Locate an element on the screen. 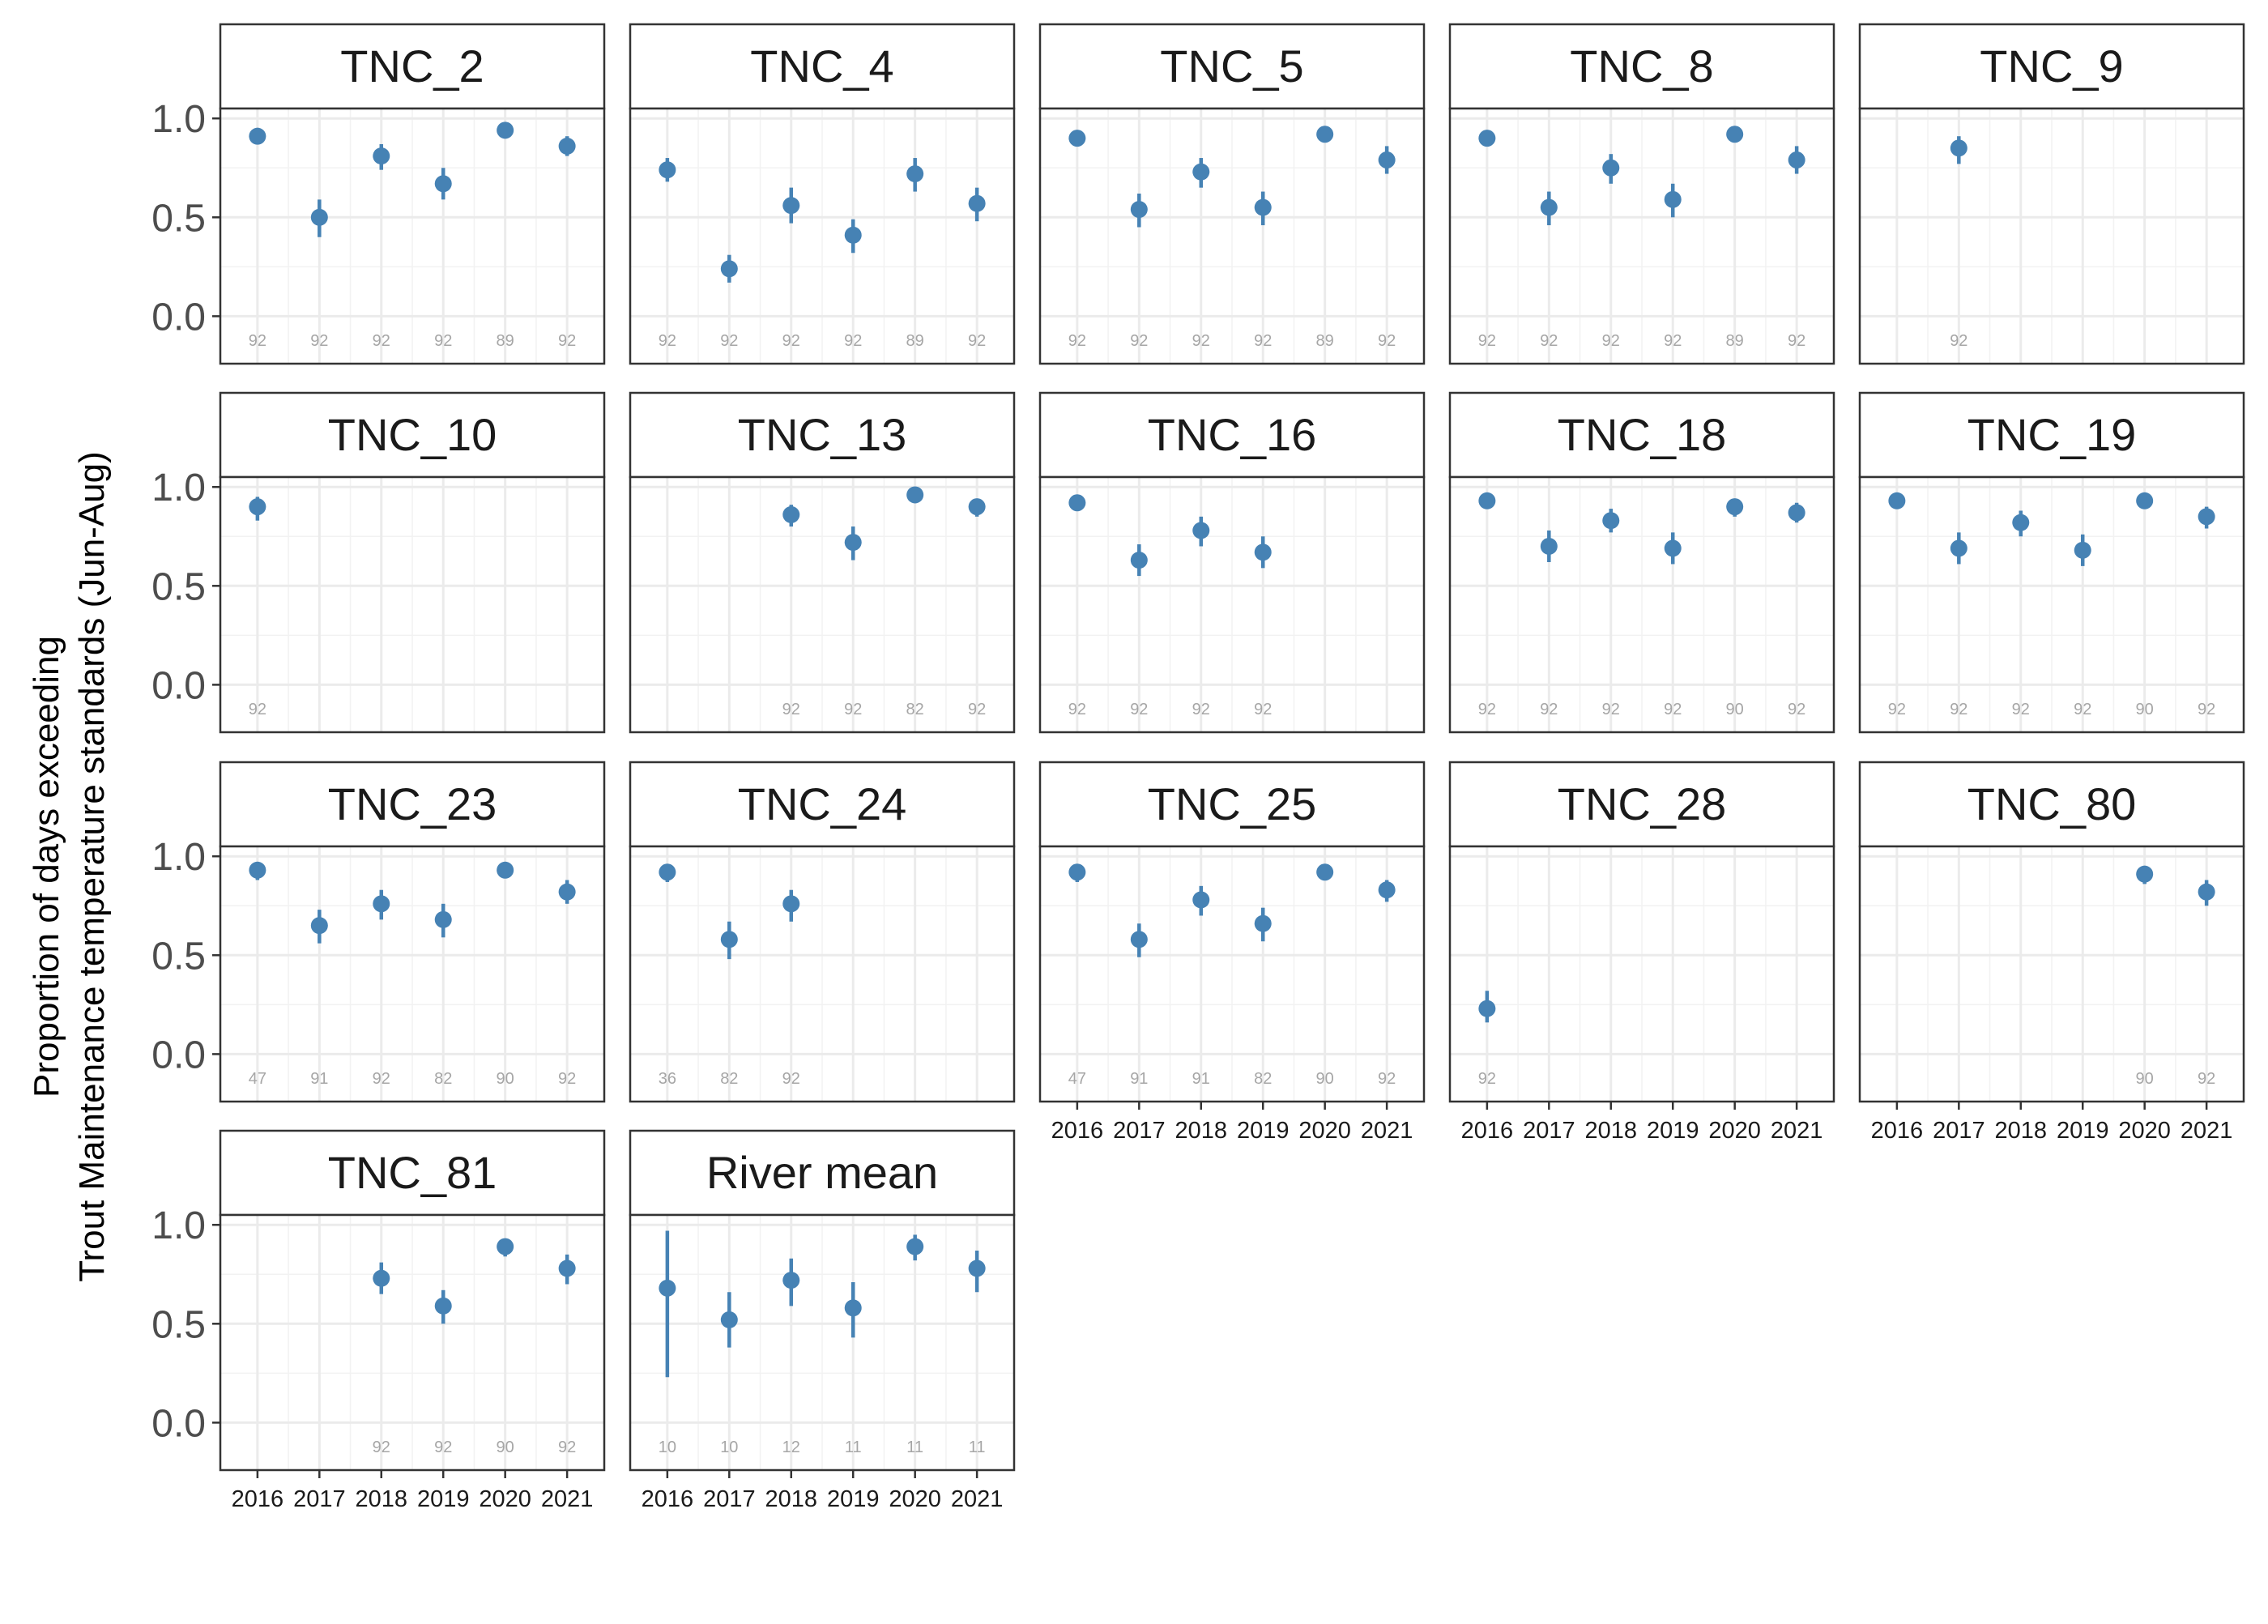 This screenshot has height=1624, width=2268. sample-size-label: 82 is located at coordinates (1263, 1079).